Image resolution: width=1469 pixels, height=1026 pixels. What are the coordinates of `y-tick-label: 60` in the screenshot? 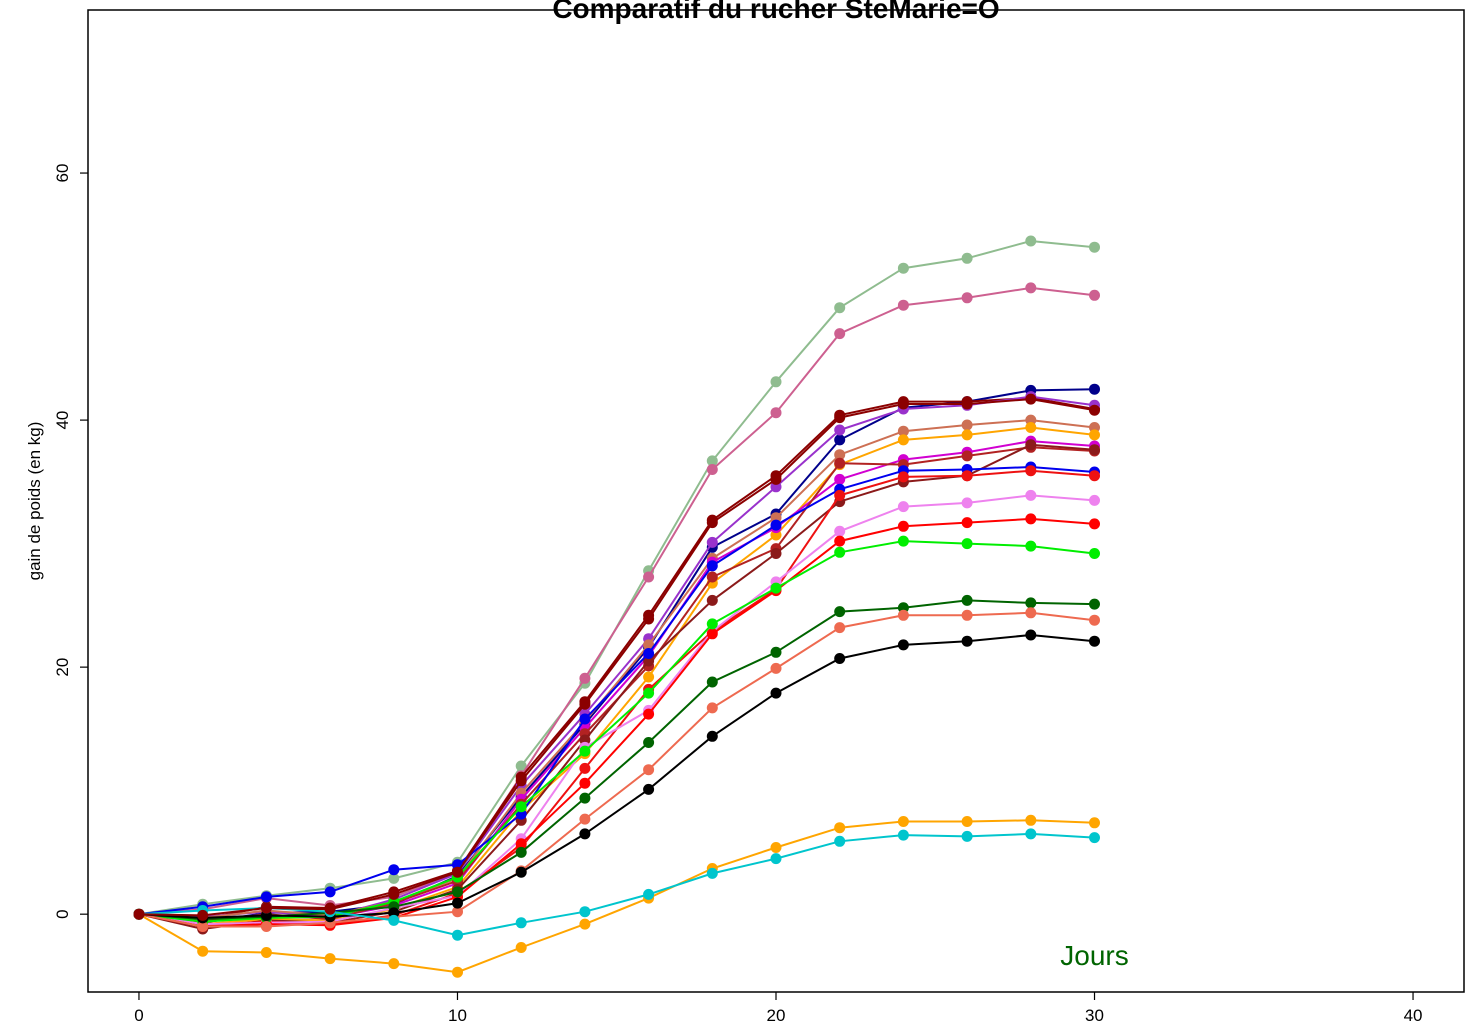 It's located at (62, 173).